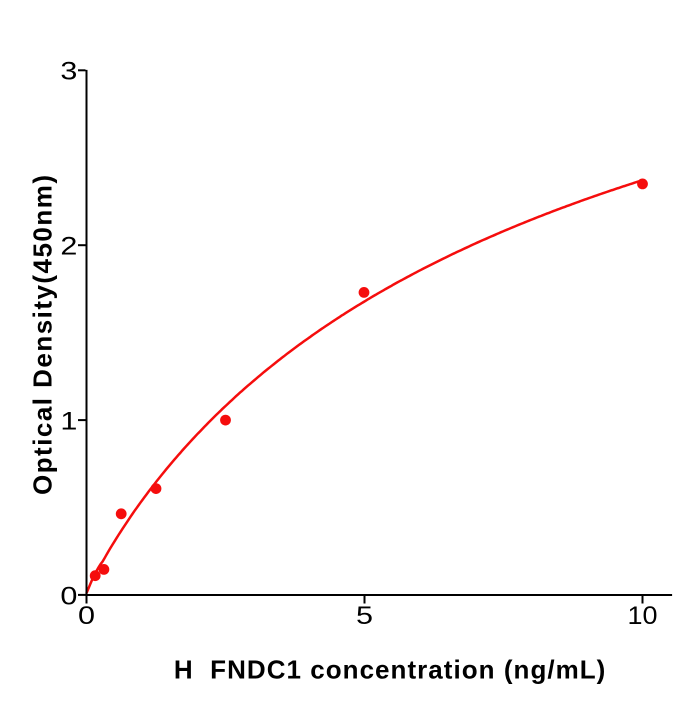 The height and width of the screenshot is (705, 700). Describe the element at coordinates (643, 616) in the screenshot. I see `svg-text: 10` at that location.